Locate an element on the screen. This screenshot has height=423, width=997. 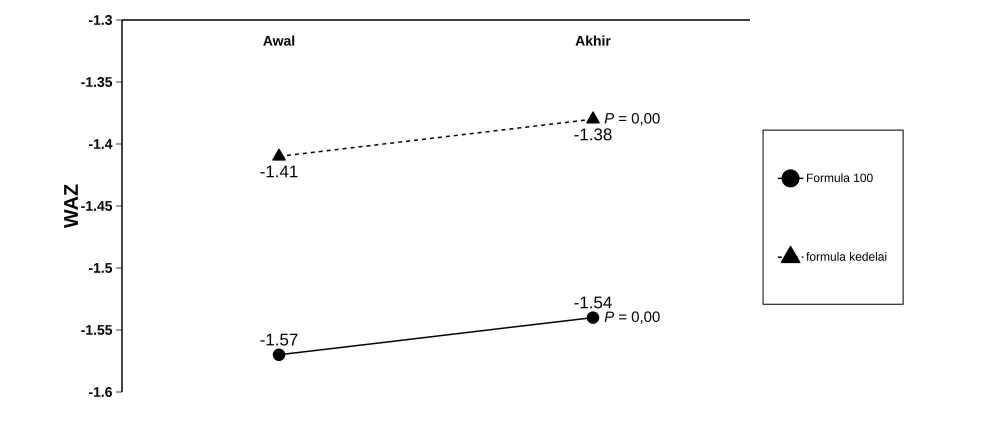
y-tick-label: -1.5 is located at coordinates (100, 268).